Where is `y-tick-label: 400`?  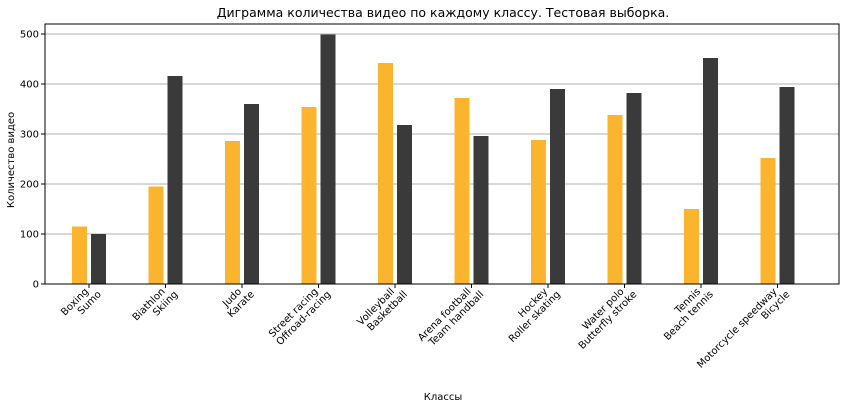
y-tick-label: 400 is located at coordinates (29, 85).